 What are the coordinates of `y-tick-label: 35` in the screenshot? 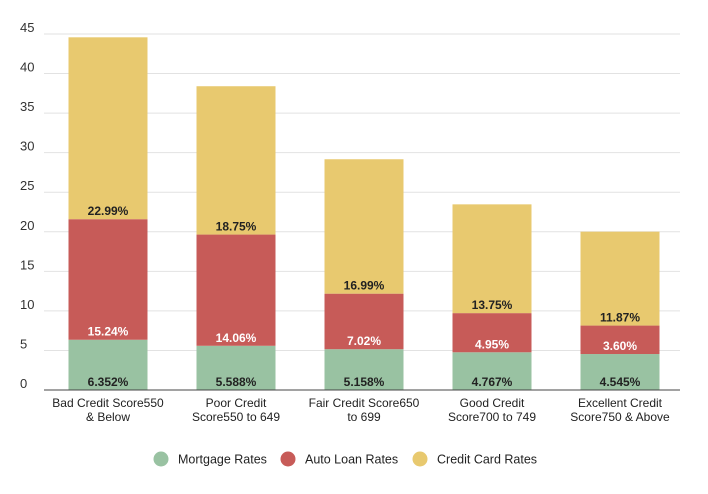 It's located at (27, 106).